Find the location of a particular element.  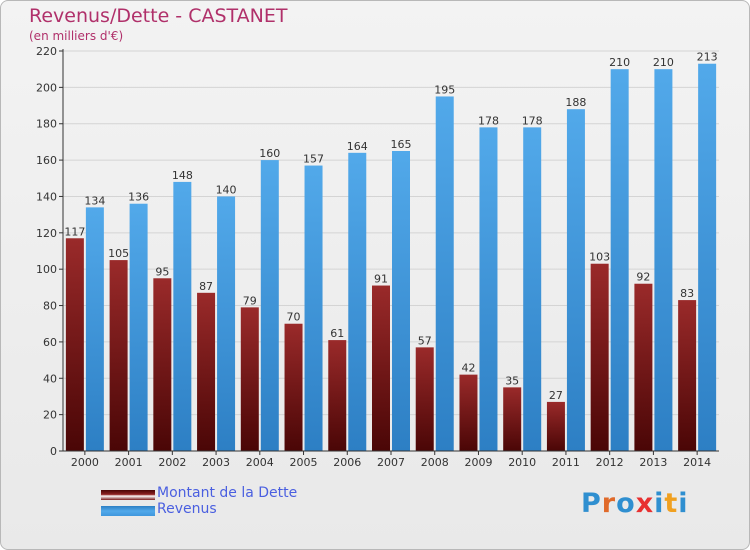

value-label-revenus: 165 is located at coordinates (401, 144).